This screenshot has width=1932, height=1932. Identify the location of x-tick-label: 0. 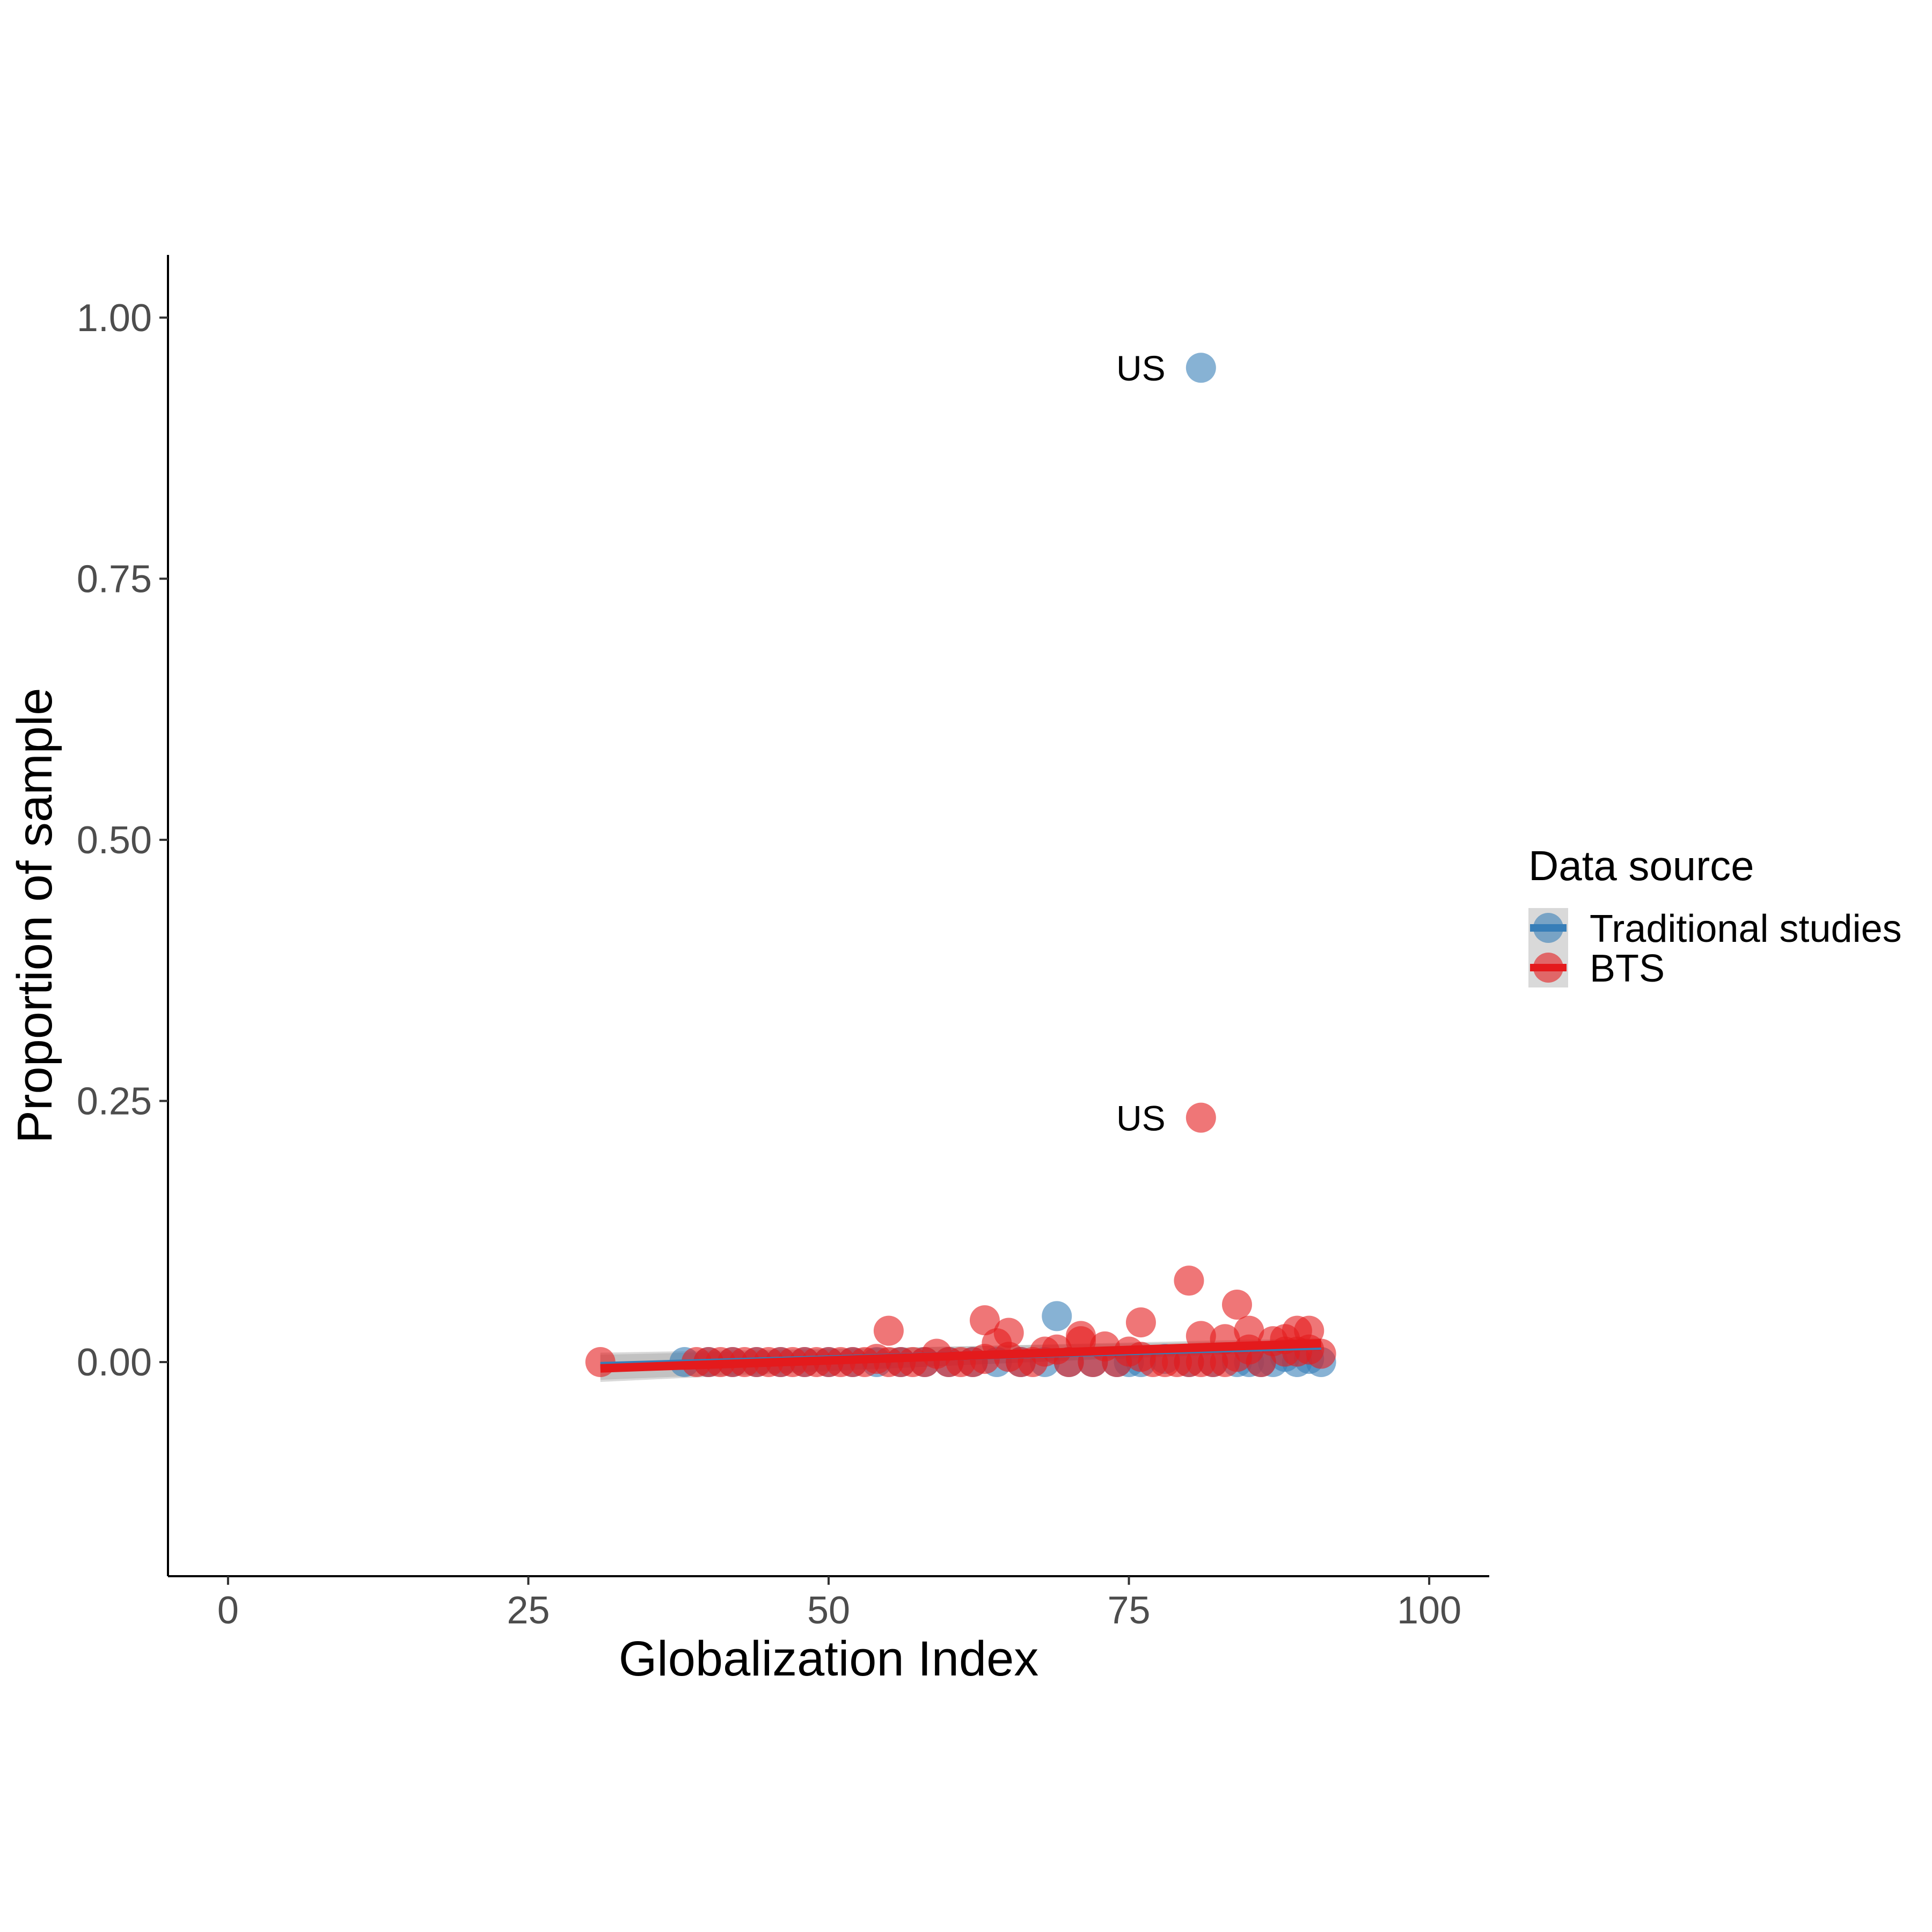
(228, 1610).